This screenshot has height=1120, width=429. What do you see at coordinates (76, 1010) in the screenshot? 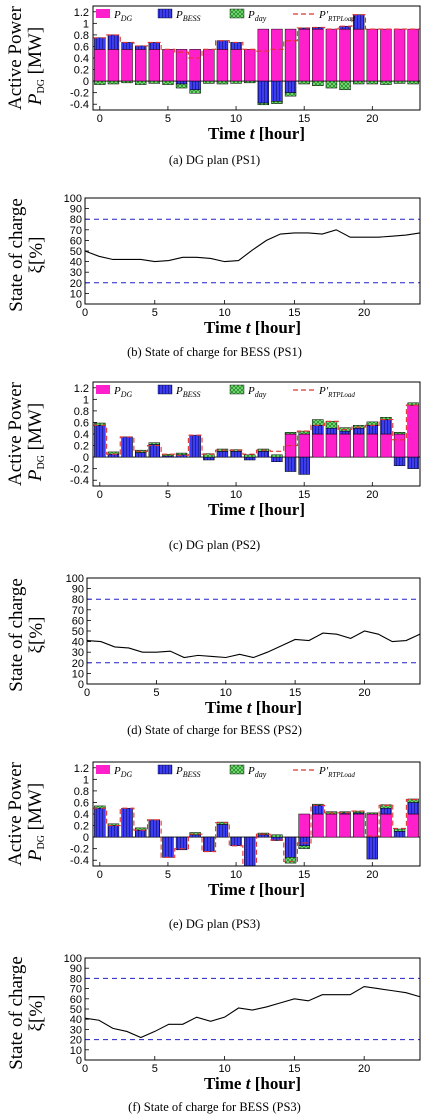
I see `y-tick-label: 50` at bounding box center [76, 1010].